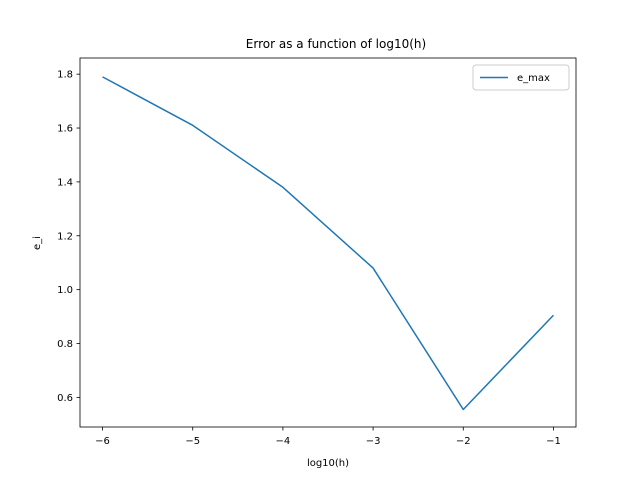  I want to click on x-axis-label: log10(h), so click(328, 463).